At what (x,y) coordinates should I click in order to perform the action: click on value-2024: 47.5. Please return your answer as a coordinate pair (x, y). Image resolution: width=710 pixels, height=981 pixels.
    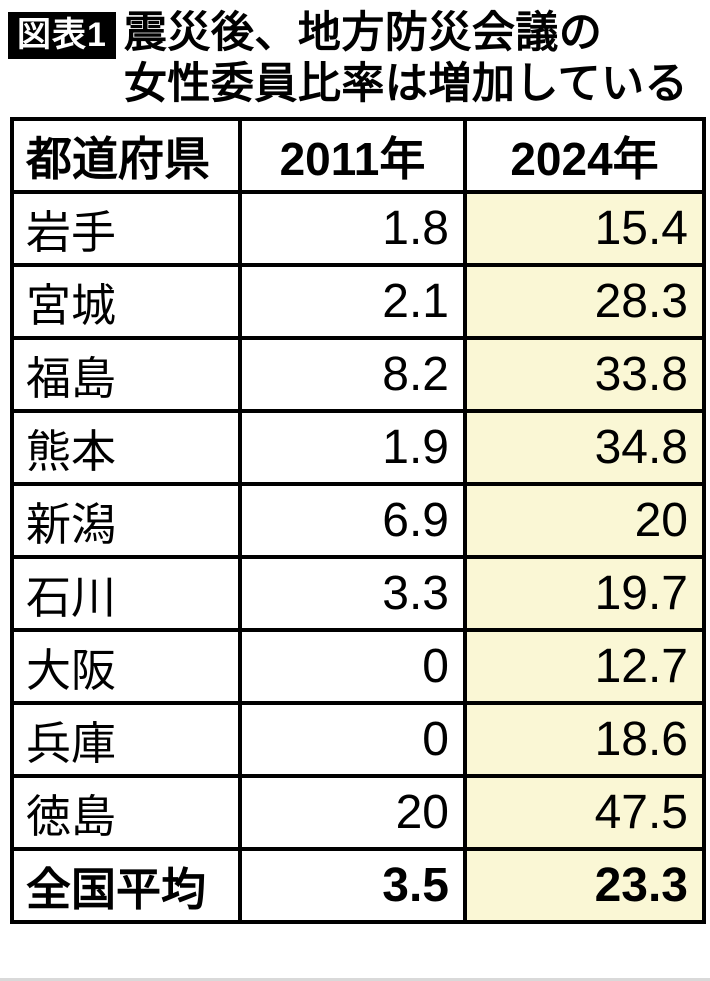
    Looking at the image, I should click on (584, 812).